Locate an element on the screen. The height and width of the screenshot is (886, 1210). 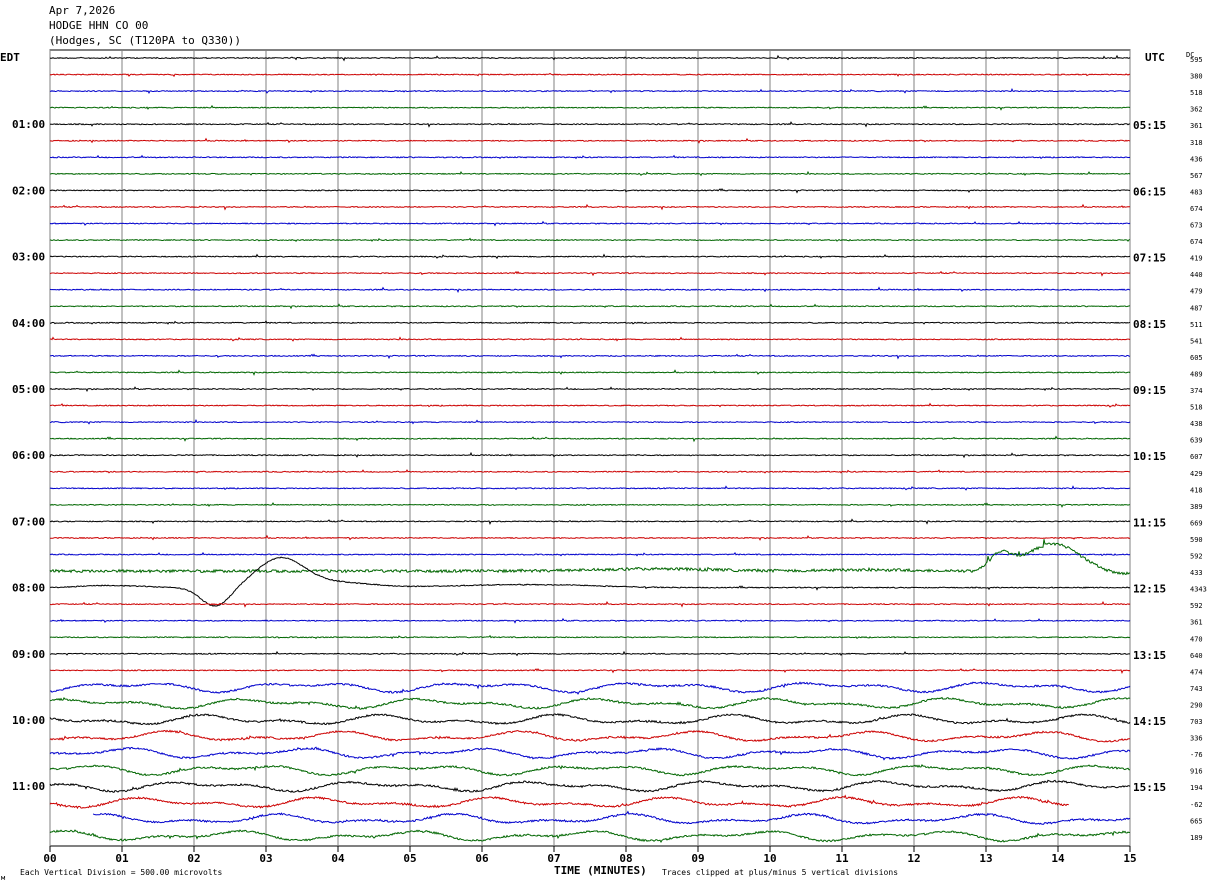
dc-value: 665 is located at coordinates (1196, 821).